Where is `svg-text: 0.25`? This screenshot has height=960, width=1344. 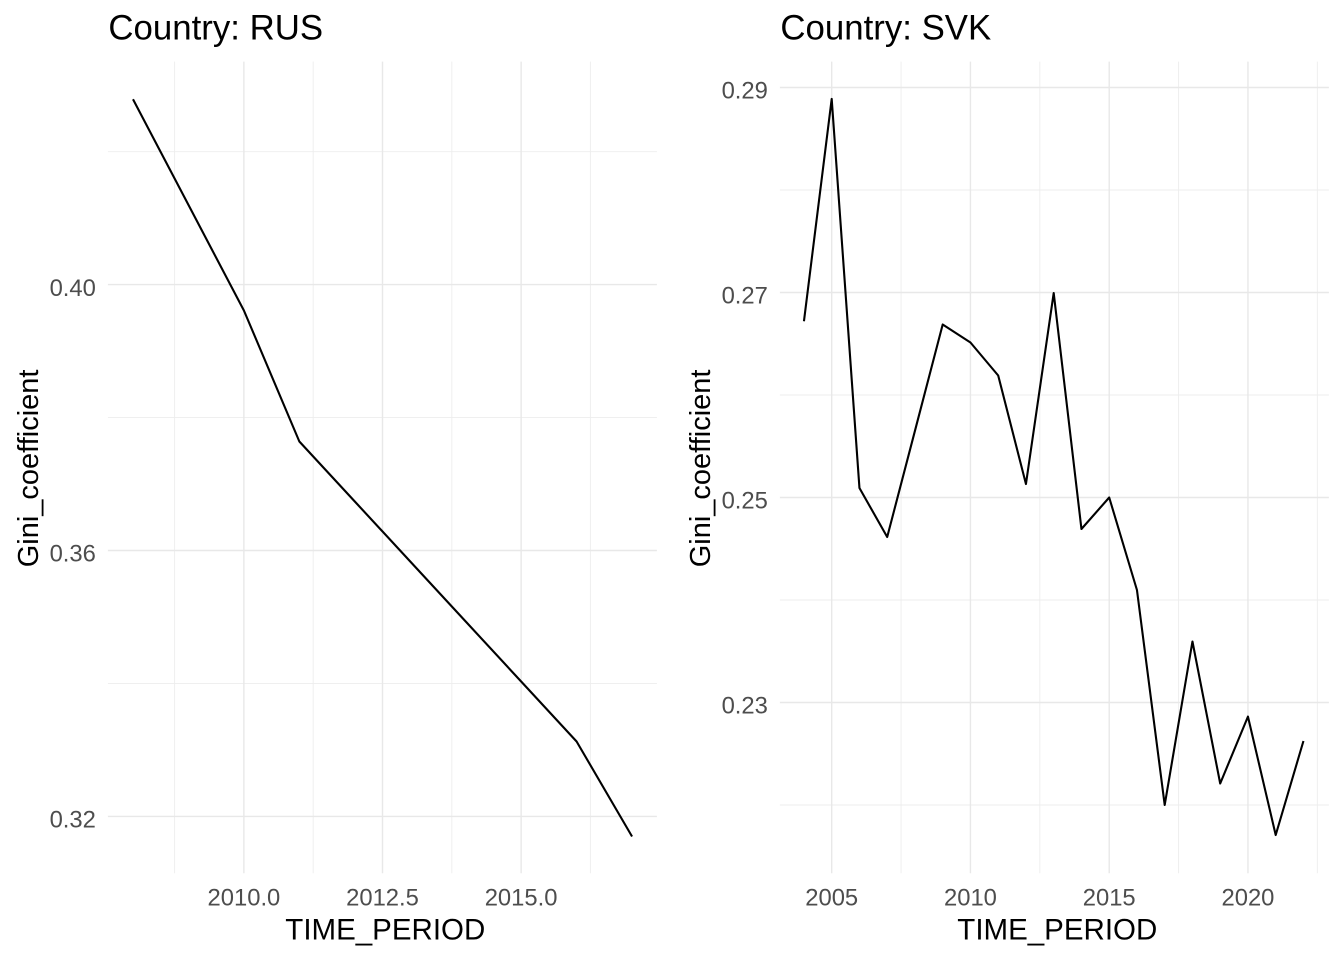
svg-text: 0.25 is located at coordinates (745, 501).